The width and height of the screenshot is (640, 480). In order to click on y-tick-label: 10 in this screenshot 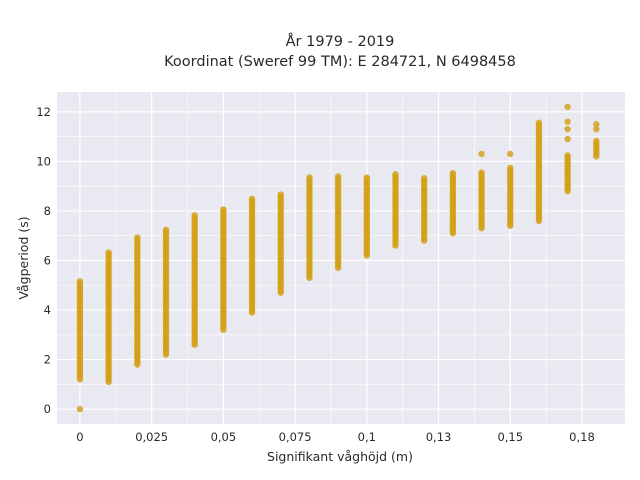, I will do `click(43, 161)`.